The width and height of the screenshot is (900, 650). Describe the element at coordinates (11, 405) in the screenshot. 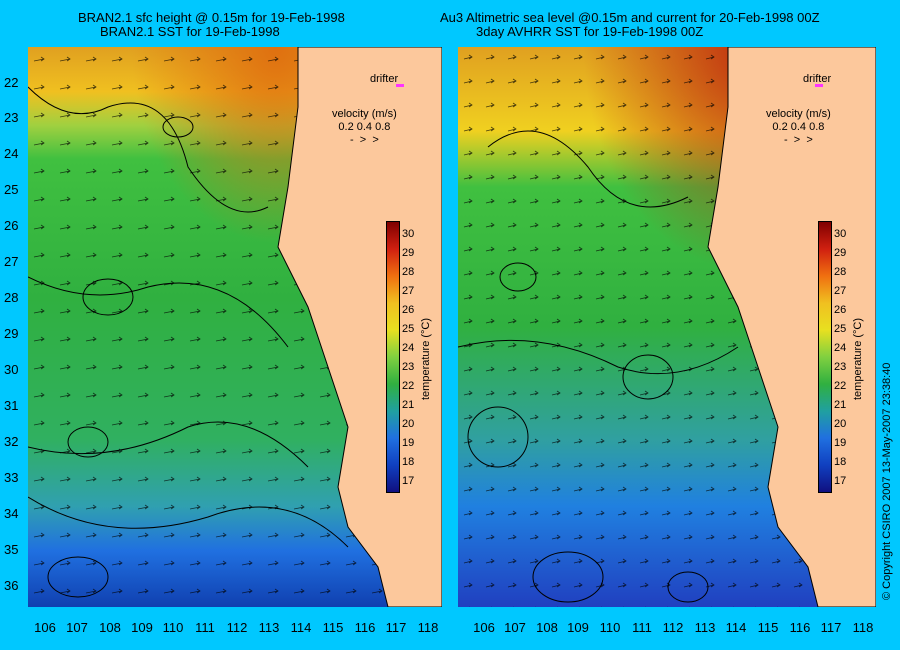

I see `lat-label: 31` at that location.